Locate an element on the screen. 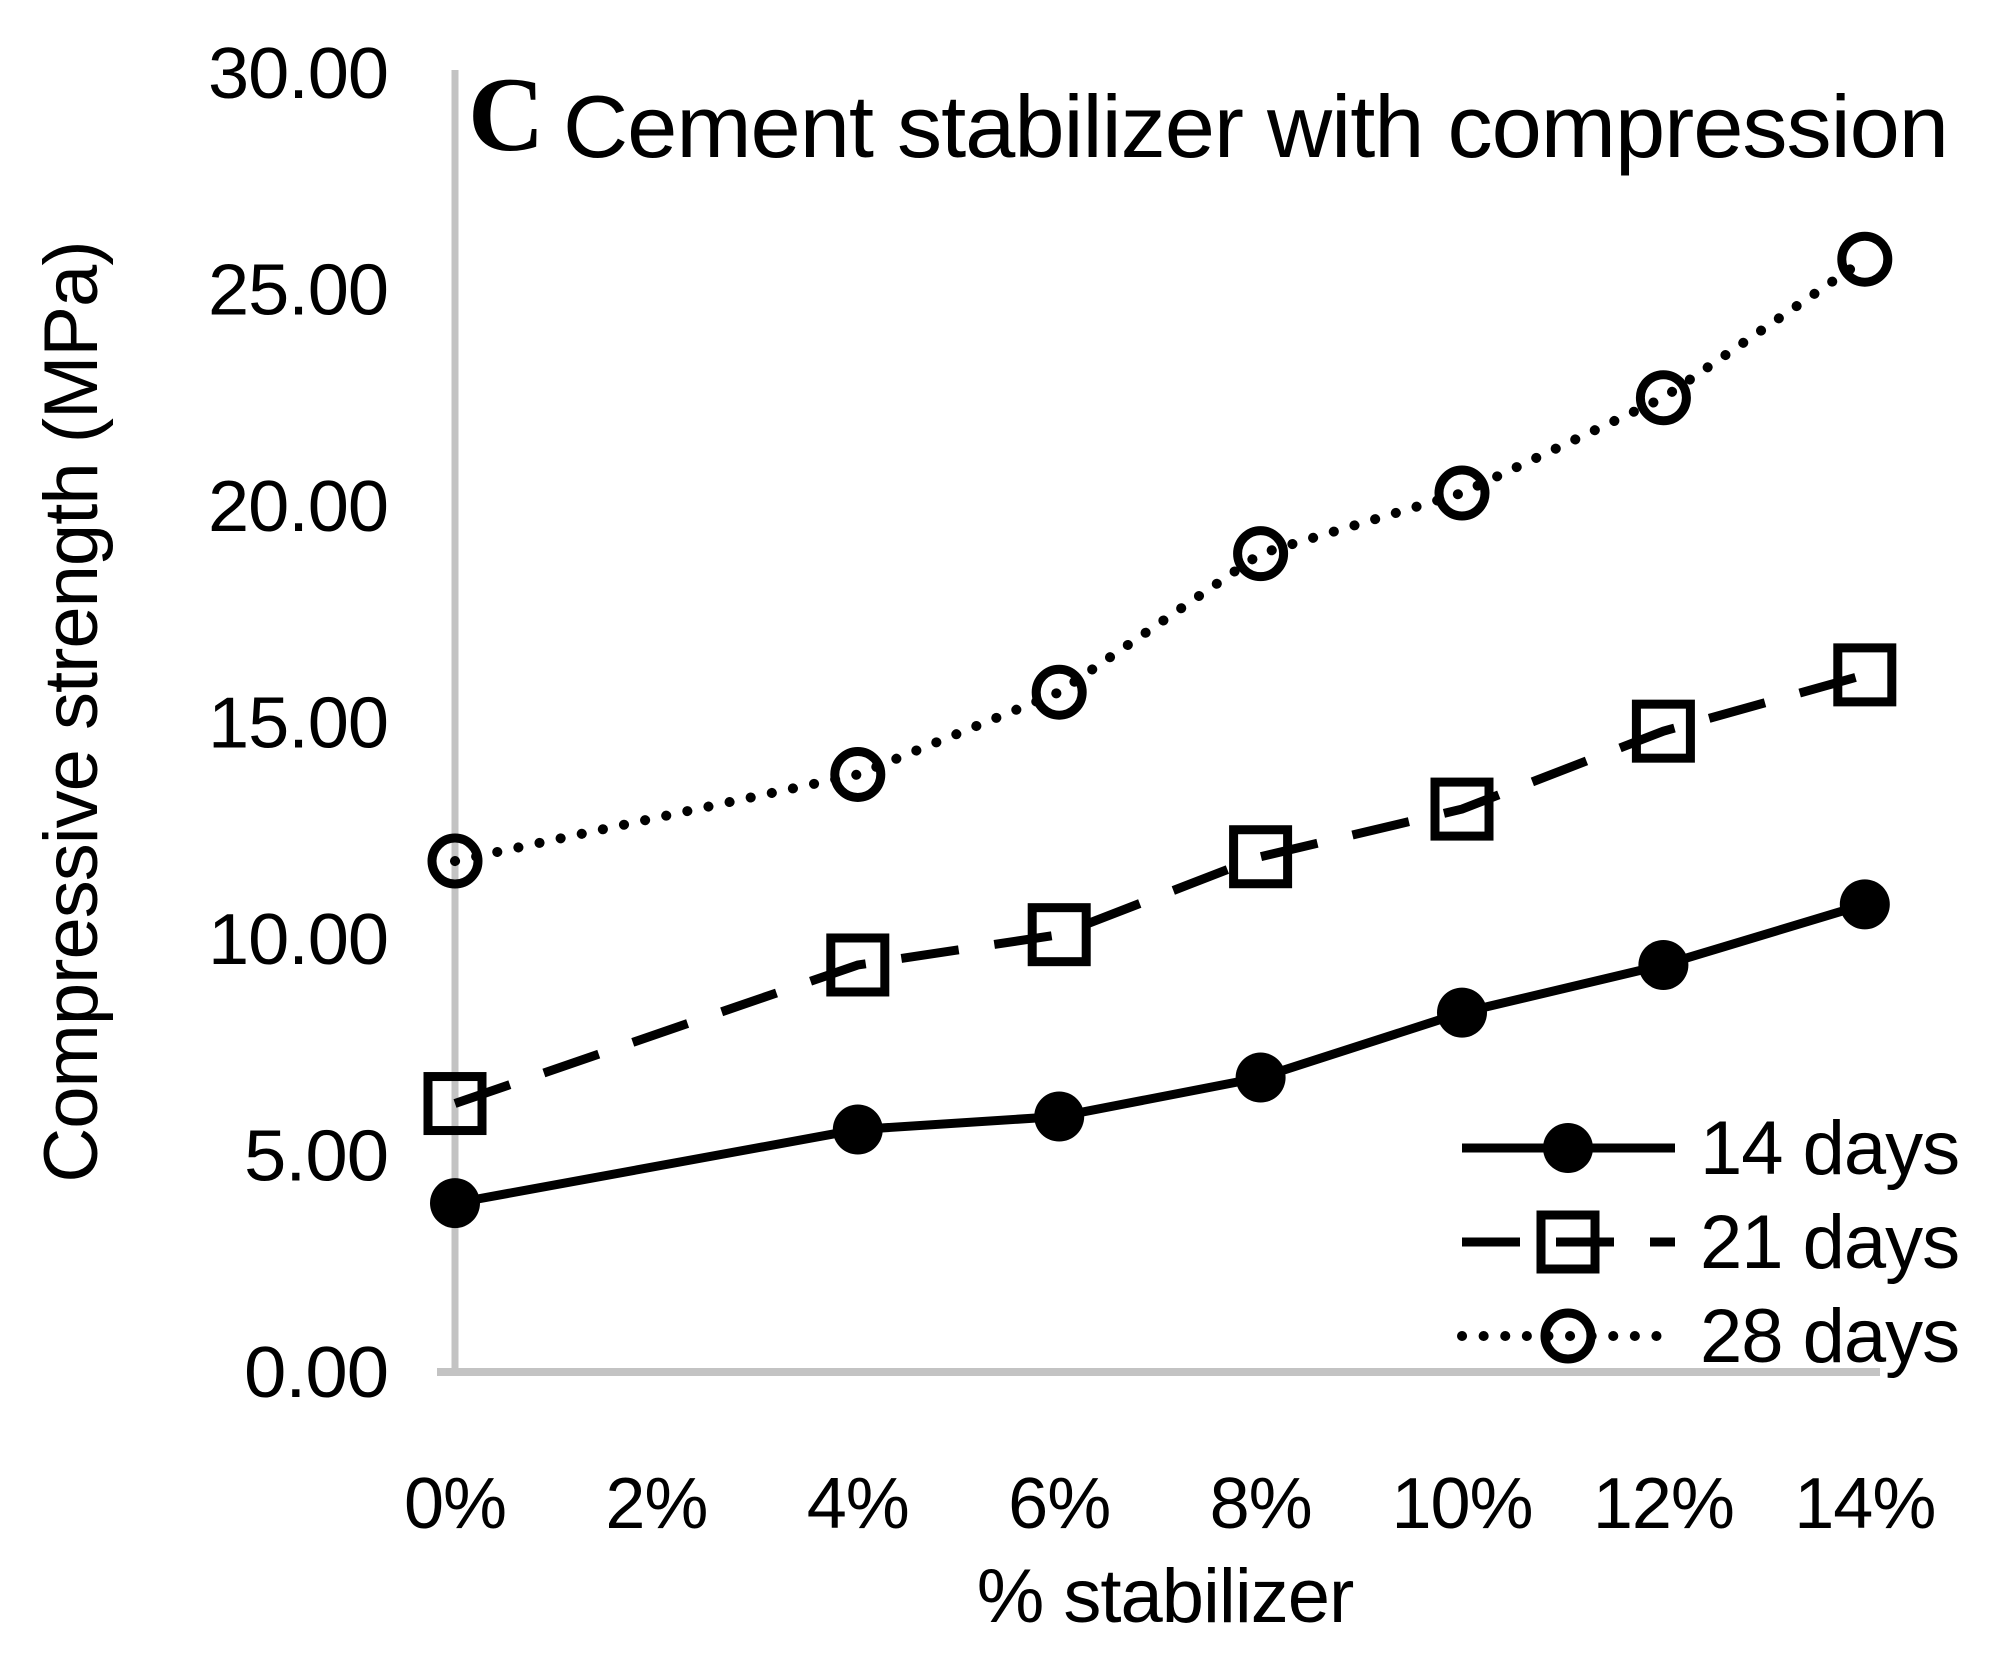  legend-label-14-days: 14 days is located at coordinates (1829, 1148).